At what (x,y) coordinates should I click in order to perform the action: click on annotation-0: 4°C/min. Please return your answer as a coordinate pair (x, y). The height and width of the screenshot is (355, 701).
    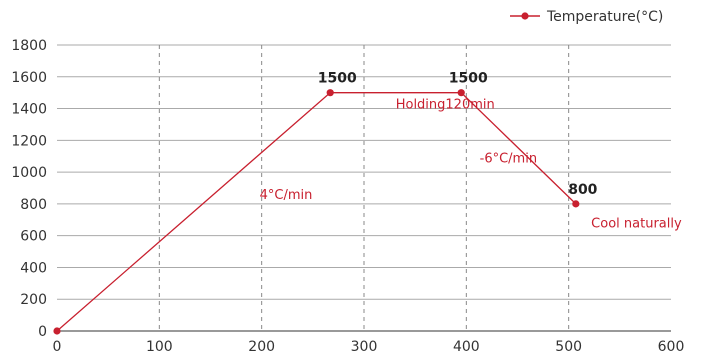
    Looking at the image, I should click on (286, 195).